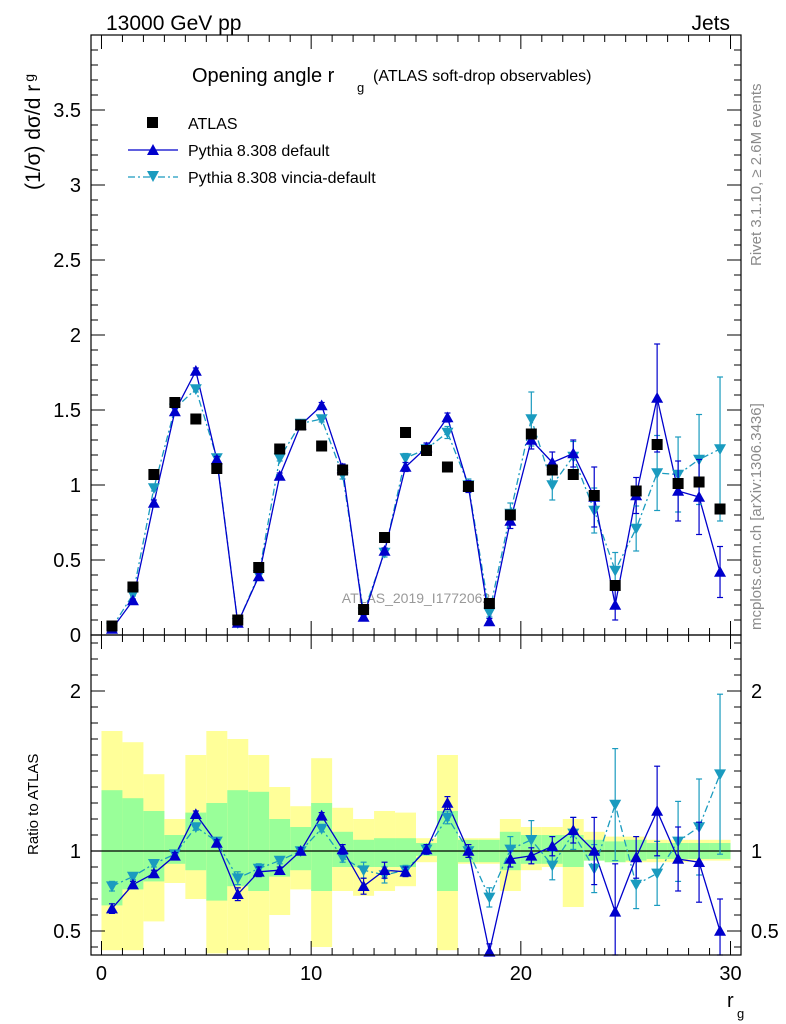  Describe the element at coordinates (263, 76) in the screenshot. I see `chart-title-text: Opening angle r` at that location.